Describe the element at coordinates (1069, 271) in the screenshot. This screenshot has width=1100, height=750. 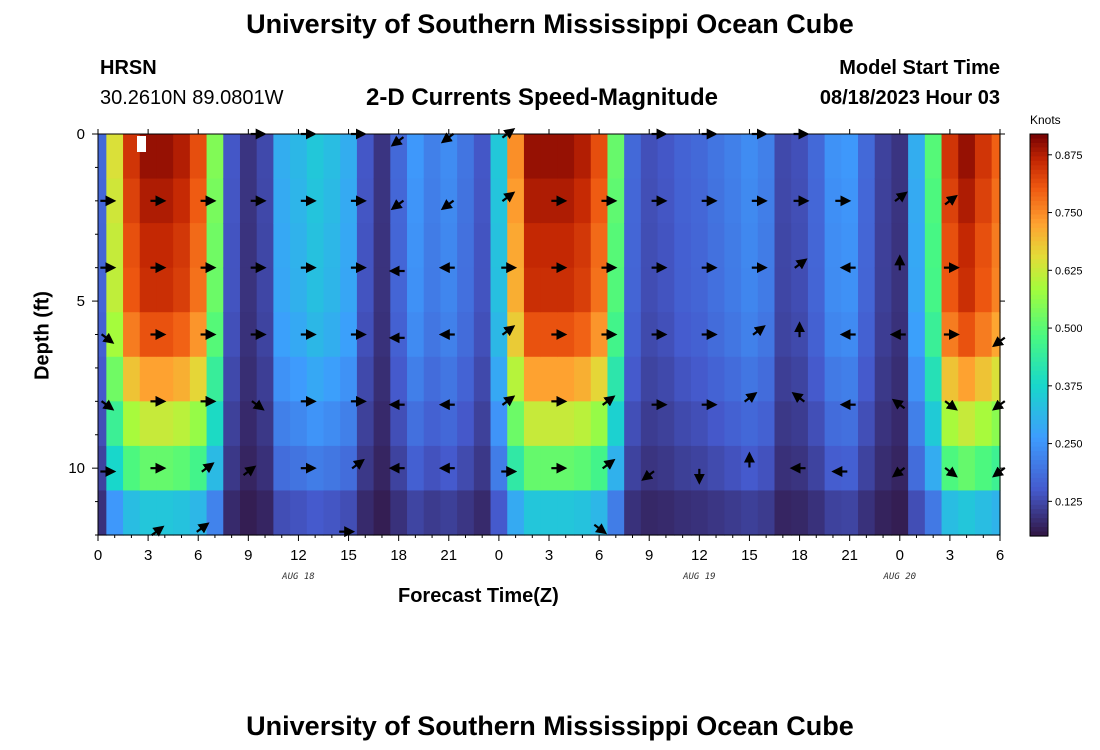
I see `colorbar-tick-label: 0.625` at that location.